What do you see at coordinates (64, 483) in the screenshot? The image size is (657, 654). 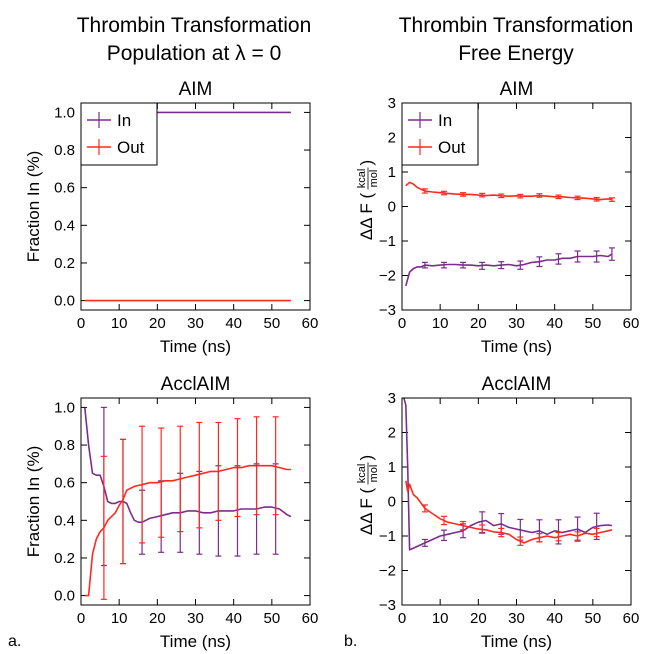 I see `y-tick-label: 0.6` at bounding box center [64, 483].